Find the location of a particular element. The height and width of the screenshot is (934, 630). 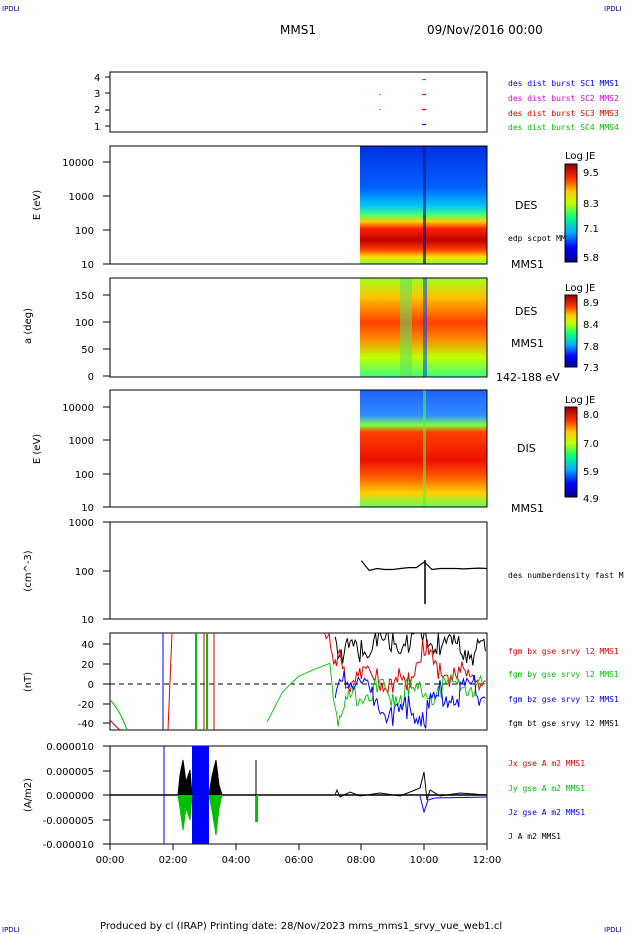

panel-density-frame is located at coordinates (298, 570).